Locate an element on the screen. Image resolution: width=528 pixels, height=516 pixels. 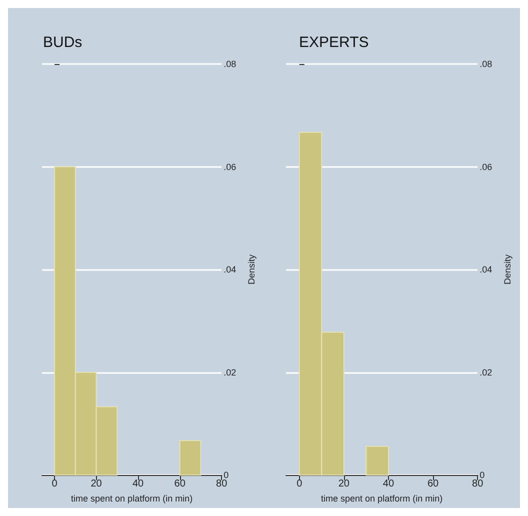
chart-title: EXPERTS is located at coordinates (334, 42).